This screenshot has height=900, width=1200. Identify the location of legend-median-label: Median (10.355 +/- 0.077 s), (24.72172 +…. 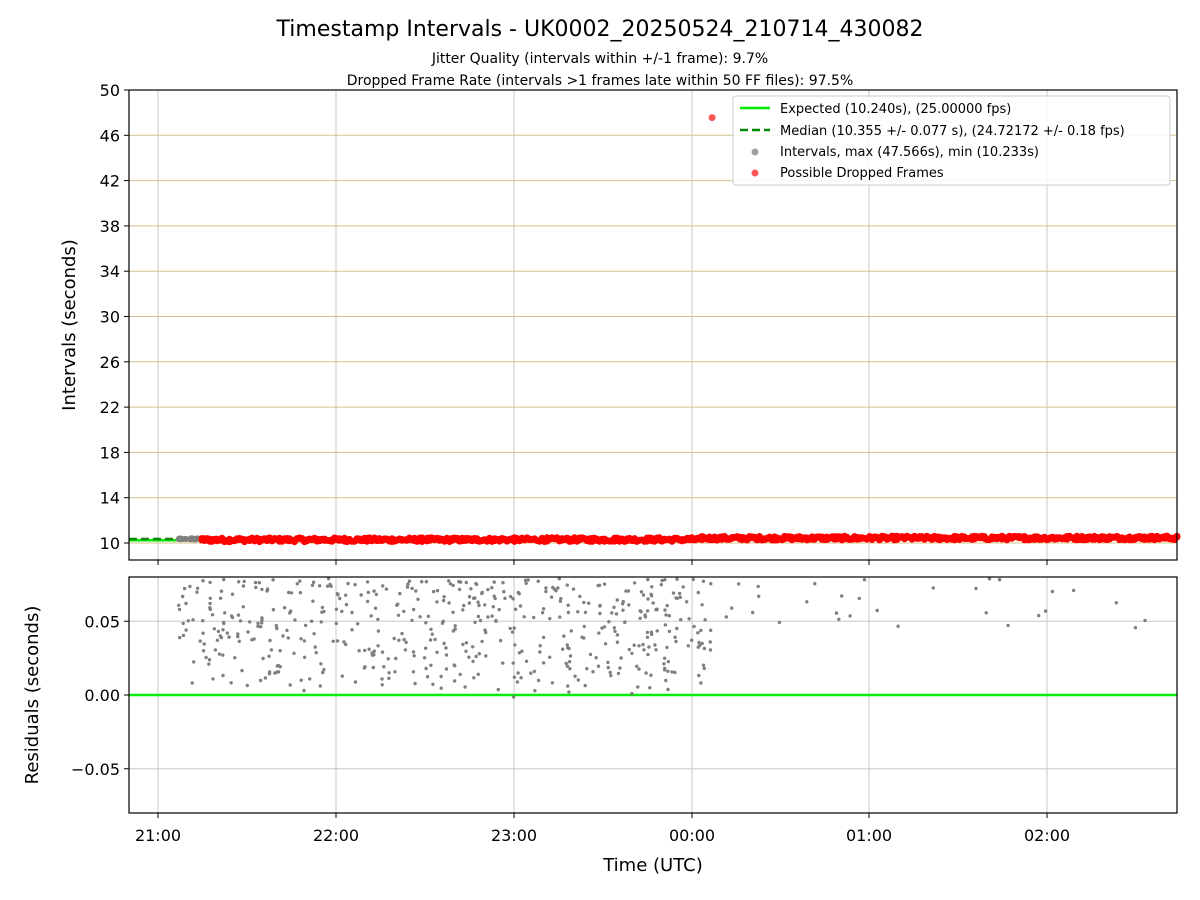
(952, 131).